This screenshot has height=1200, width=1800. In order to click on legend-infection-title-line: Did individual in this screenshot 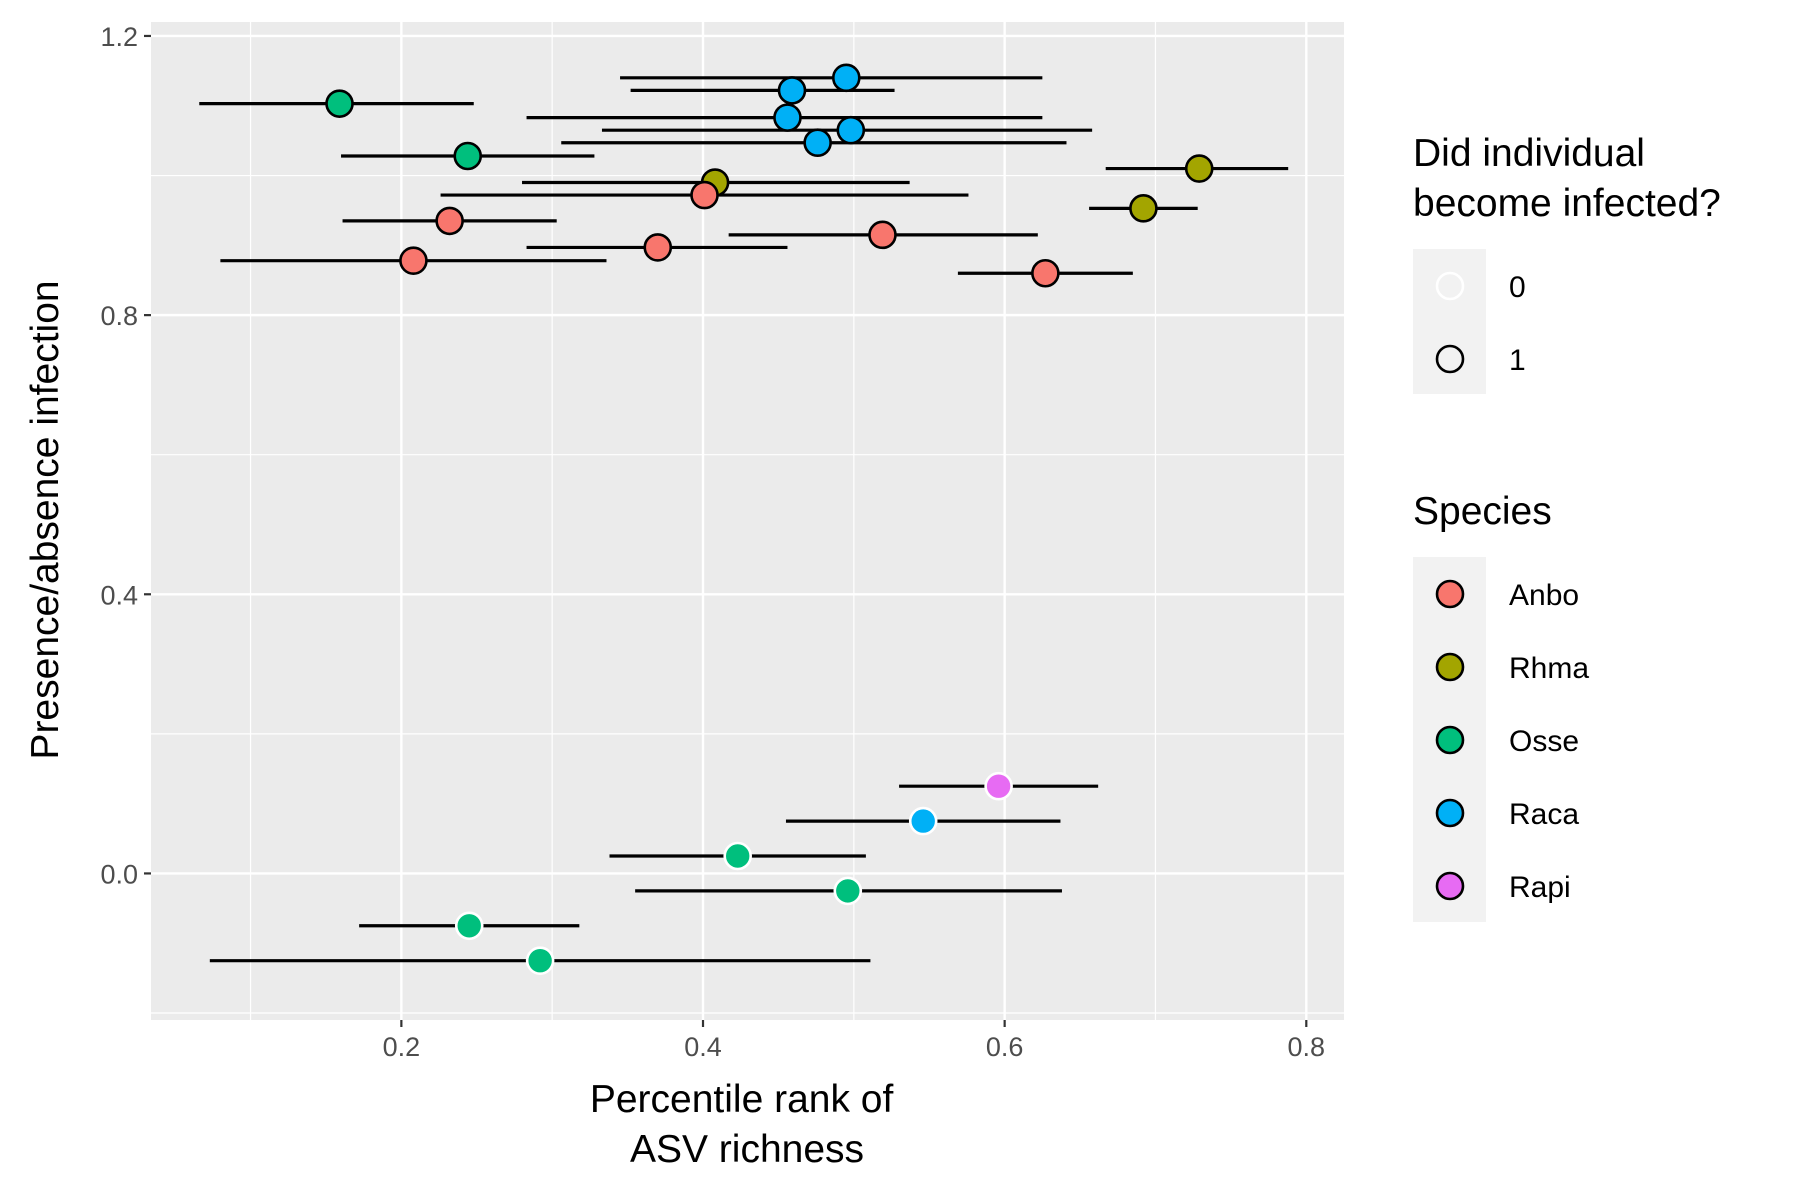, I will do `click(1529, 153)`.